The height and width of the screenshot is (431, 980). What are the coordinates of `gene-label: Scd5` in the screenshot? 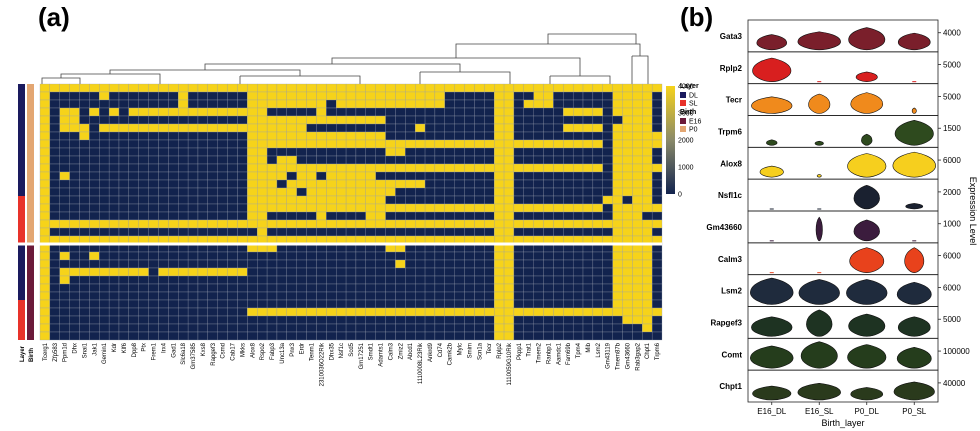 It's located at (352, 349).